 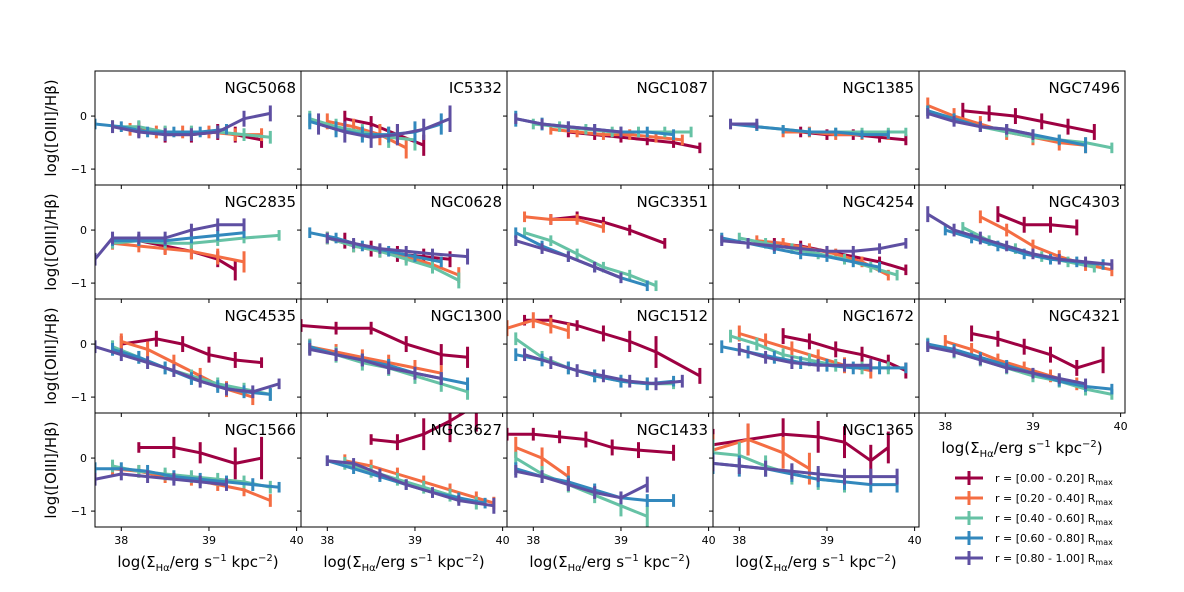 I want to click on panel-NGC5068: NGC5068 0 −1, so click(x=186, y=129).